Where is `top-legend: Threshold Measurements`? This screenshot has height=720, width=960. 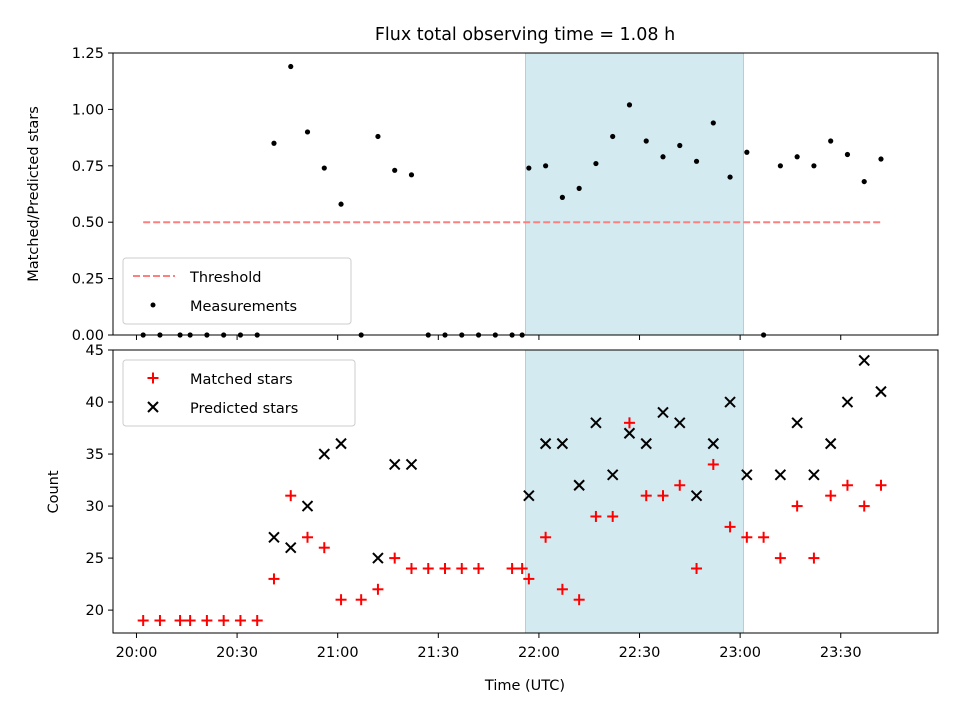
top-legend: Threshold Measurements is located at coordinates (237, 291).